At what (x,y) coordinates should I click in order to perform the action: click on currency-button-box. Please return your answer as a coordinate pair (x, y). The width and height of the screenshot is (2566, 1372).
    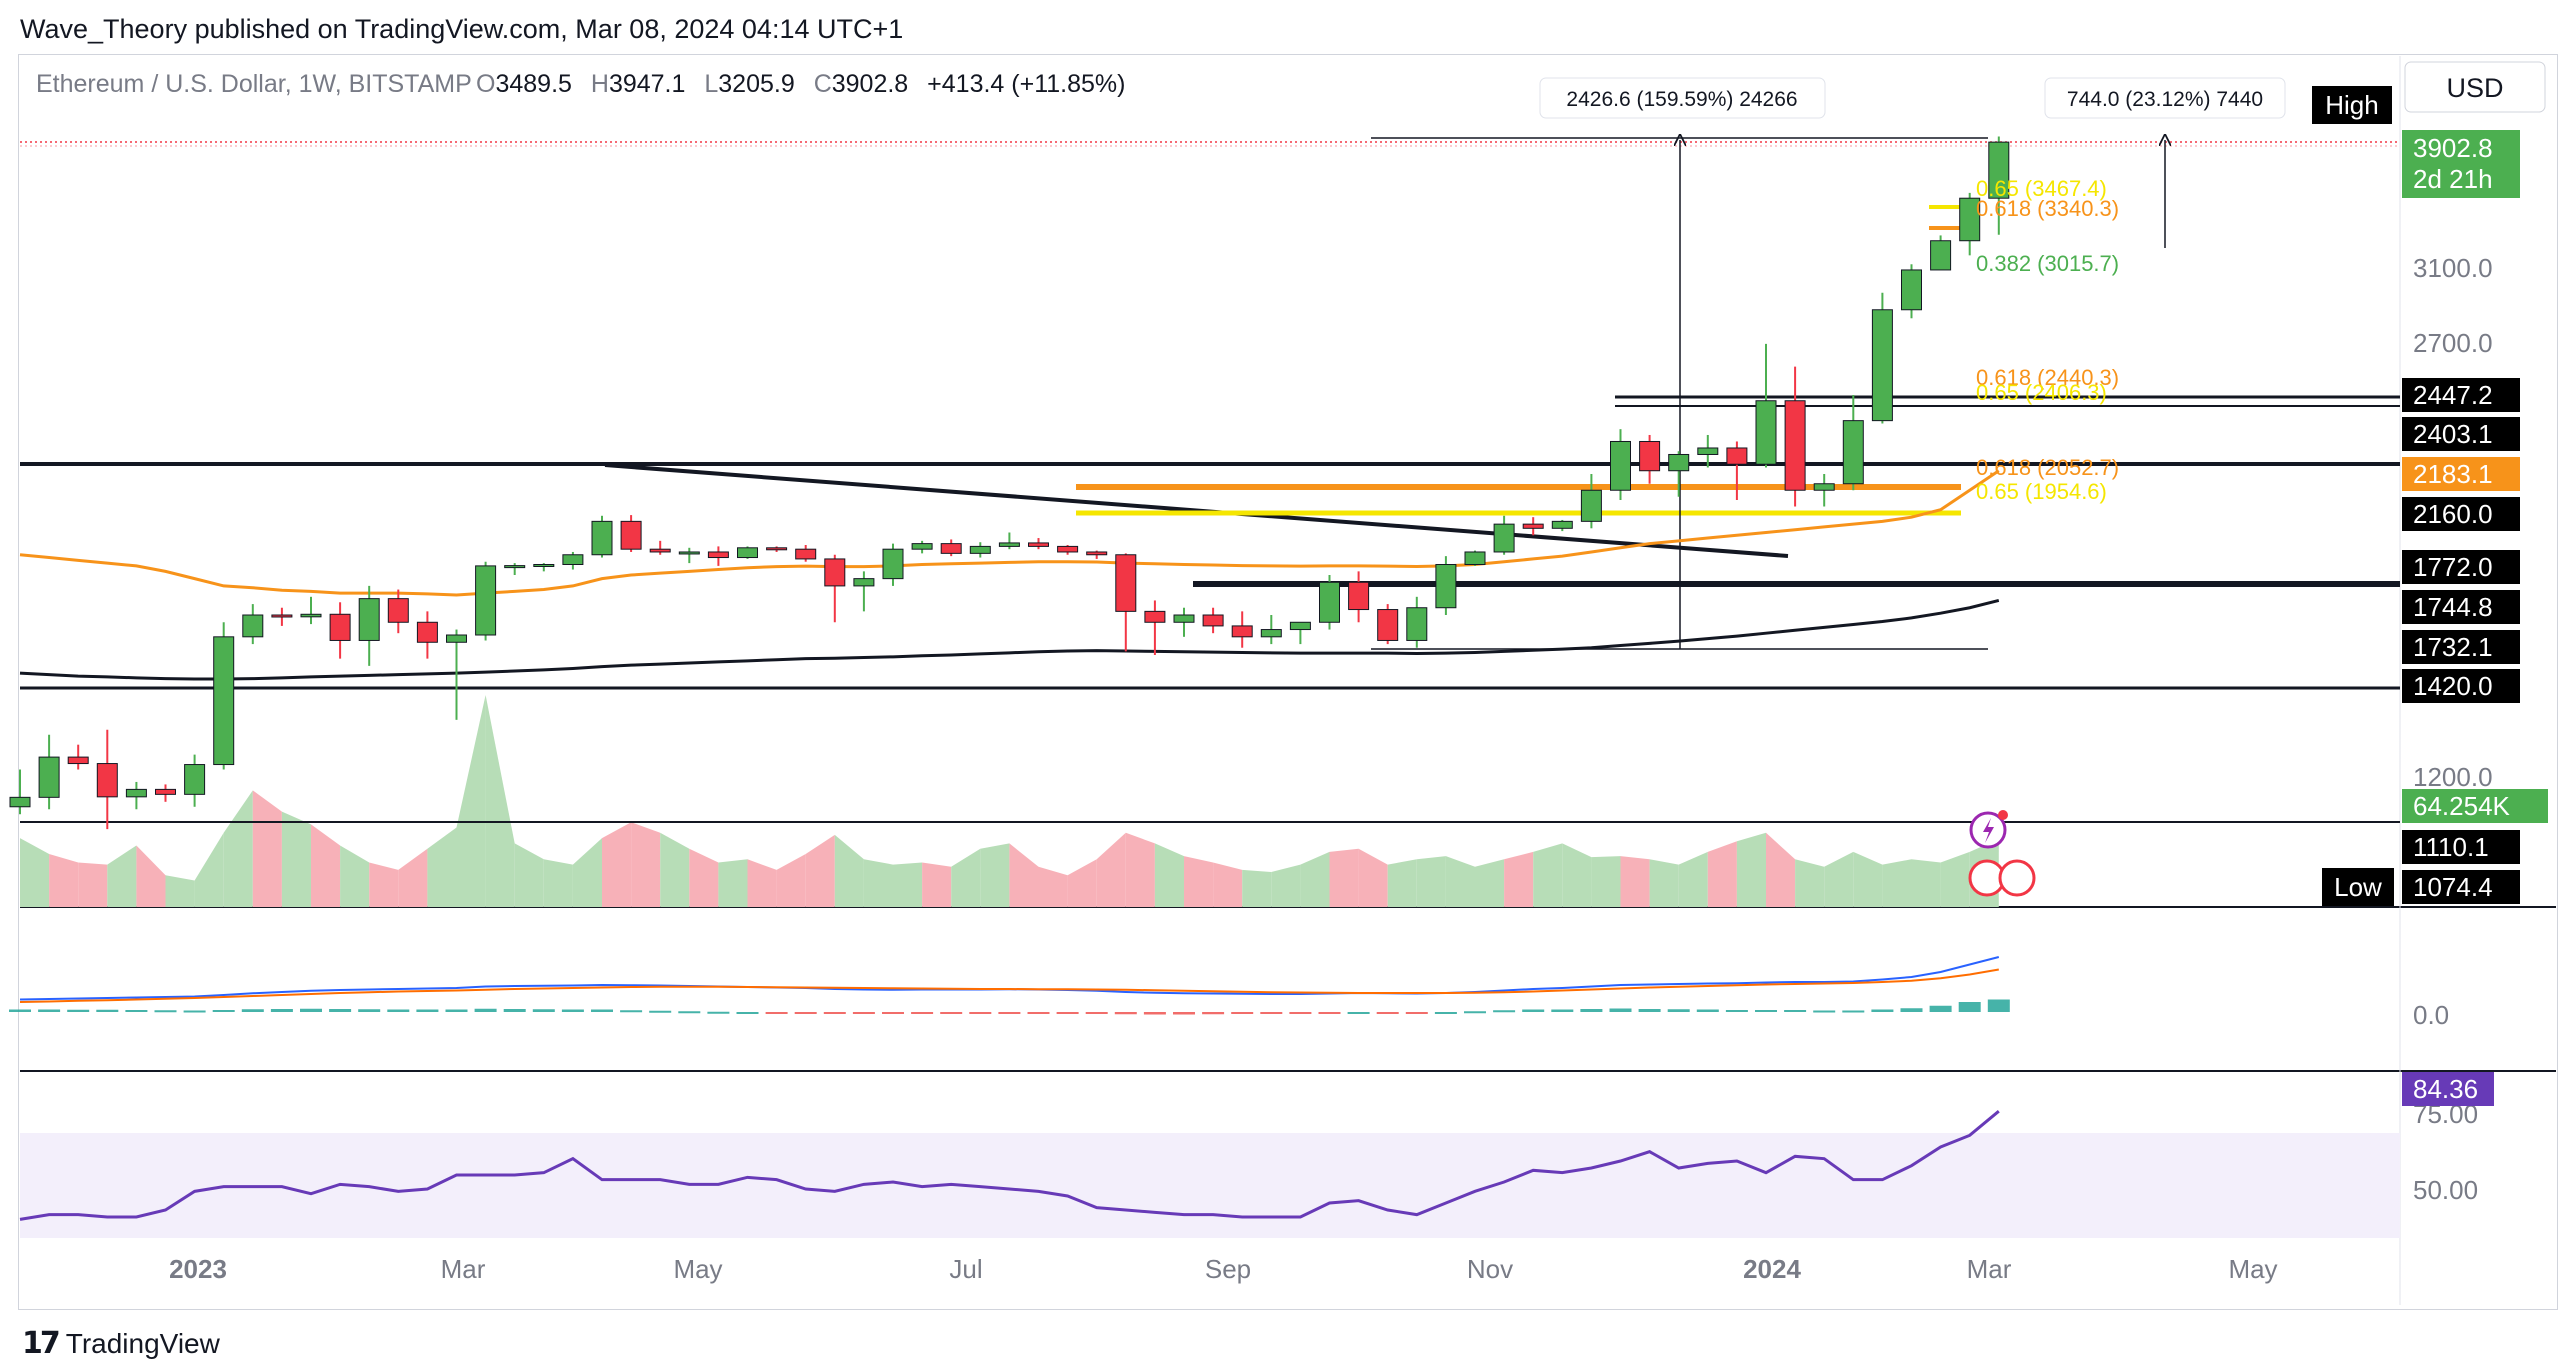
    Looking at the image, I should click on (2475, 87).